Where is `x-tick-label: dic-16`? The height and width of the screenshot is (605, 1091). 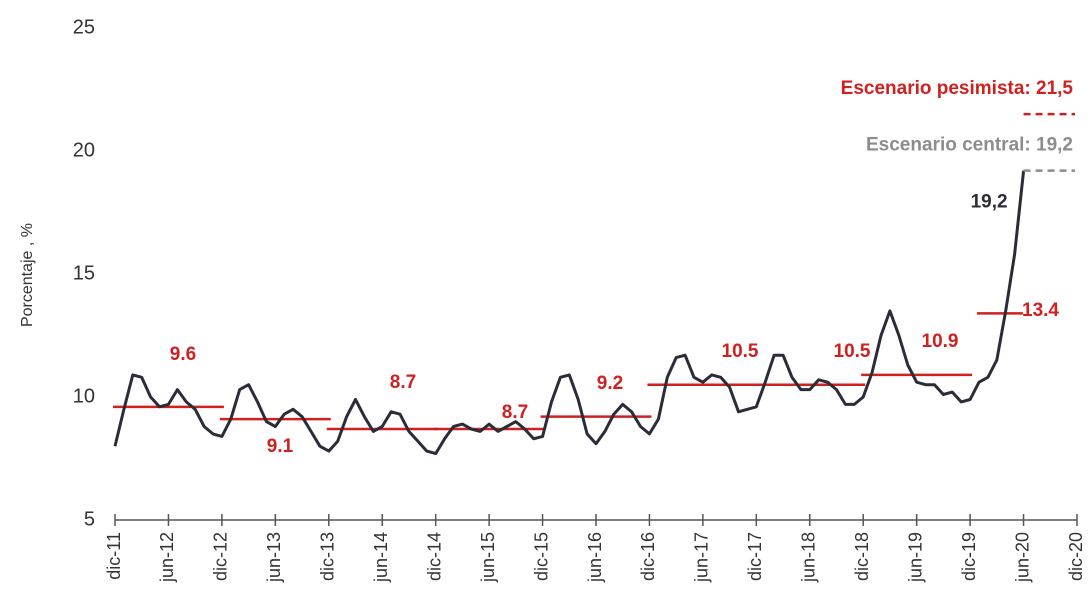 x-tick-label: dic-16 is located at coordinates (648, 556).